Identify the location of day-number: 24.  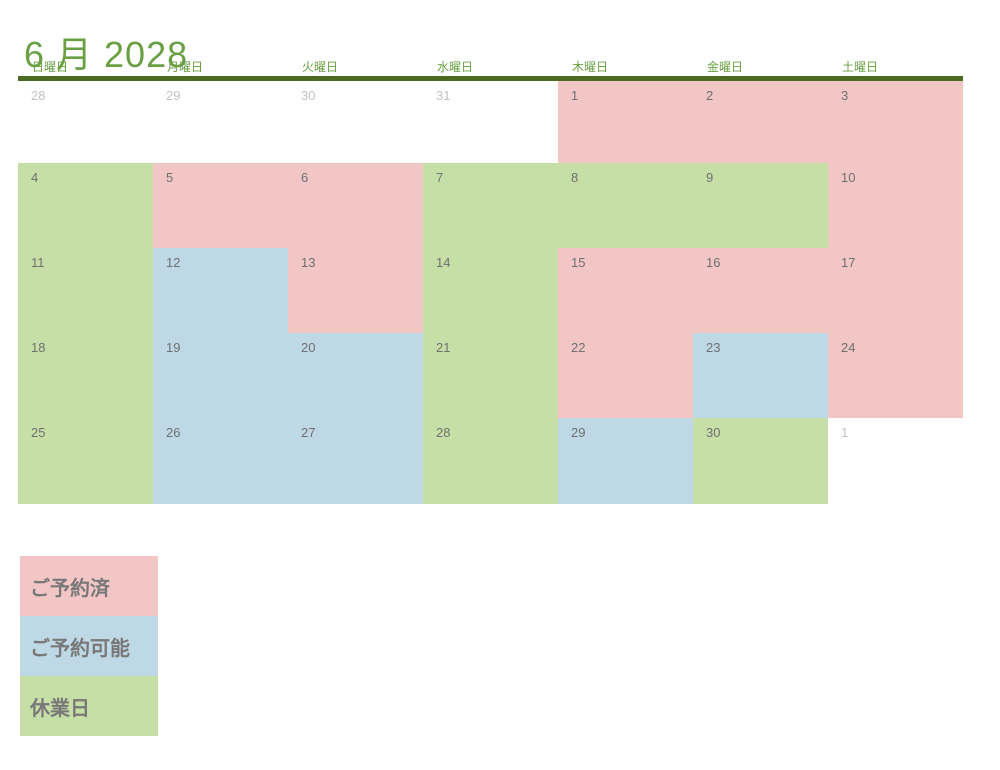
(848, 347).